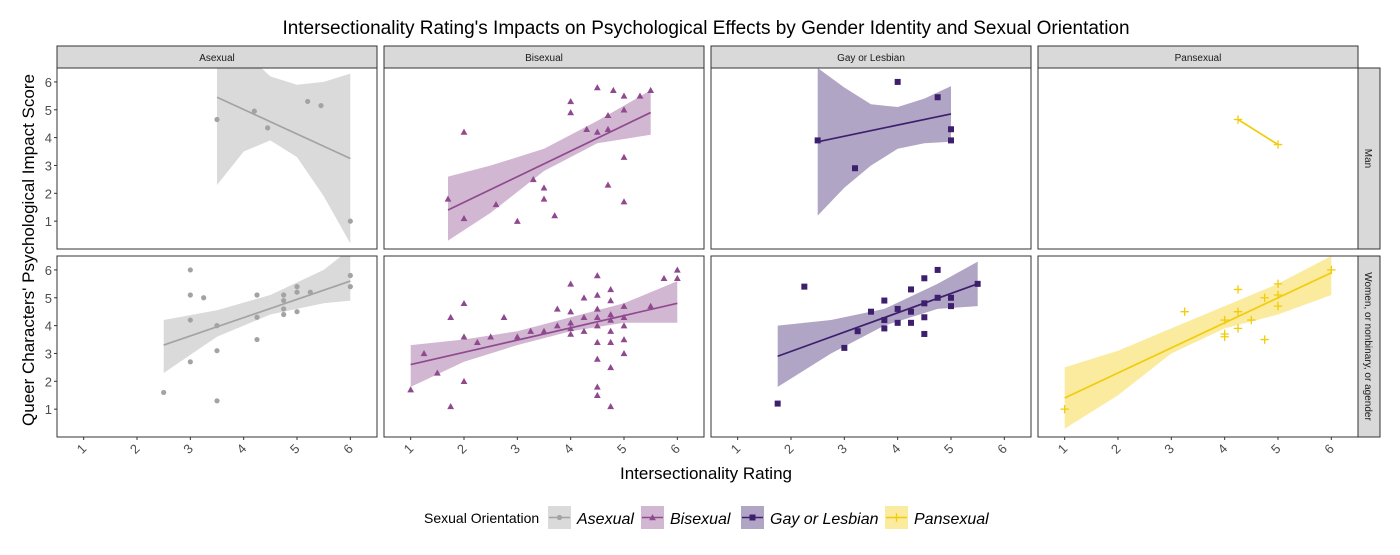 The height and width of the screenshot is (555, 1400). I want to click on legend-label-bisexual: Bisexual, so click(700, 519).